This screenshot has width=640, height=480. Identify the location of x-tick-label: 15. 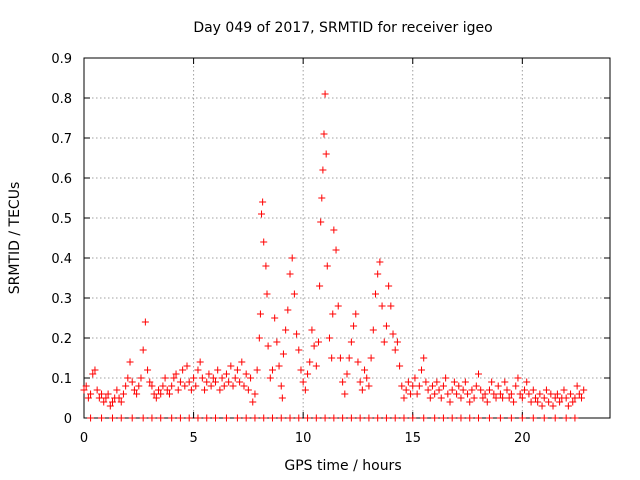
(412, 438).